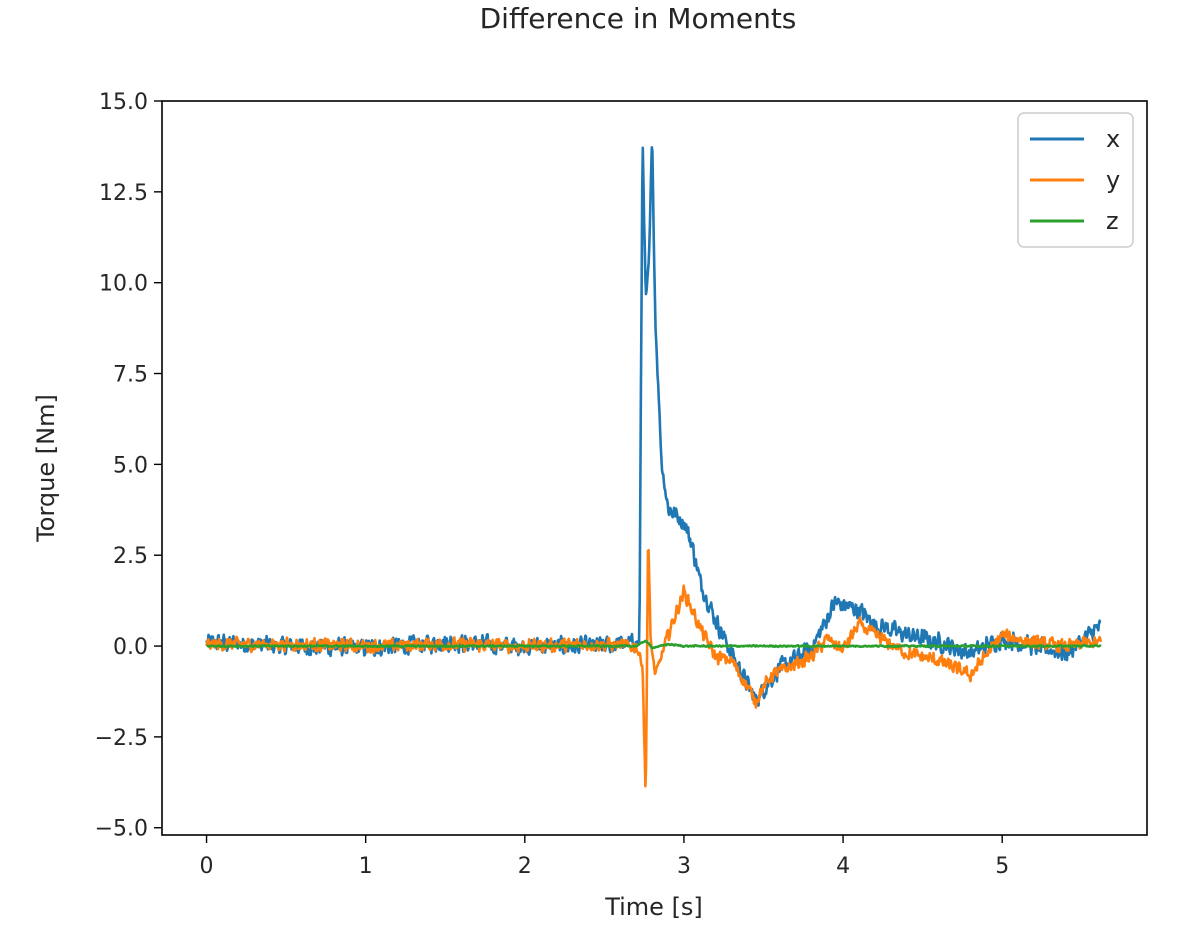 This screenshot has height=944, width=1200. I want to click on x-axis-title: Time [s], so click(653, 907).